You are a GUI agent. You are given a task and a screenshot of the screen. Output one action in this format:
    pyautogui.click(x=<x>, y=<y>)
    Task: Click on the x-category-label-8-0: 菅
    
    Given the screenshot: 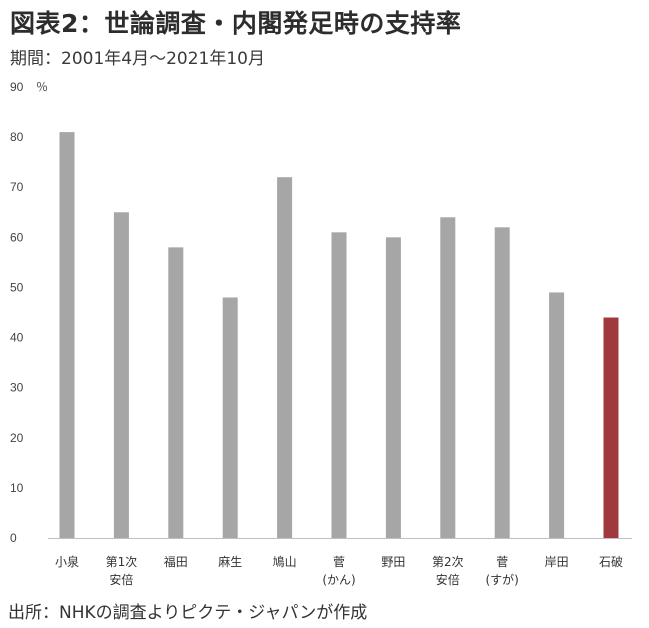 What is the action you would take?
    pyautogui.click(x=502, y=562)
    